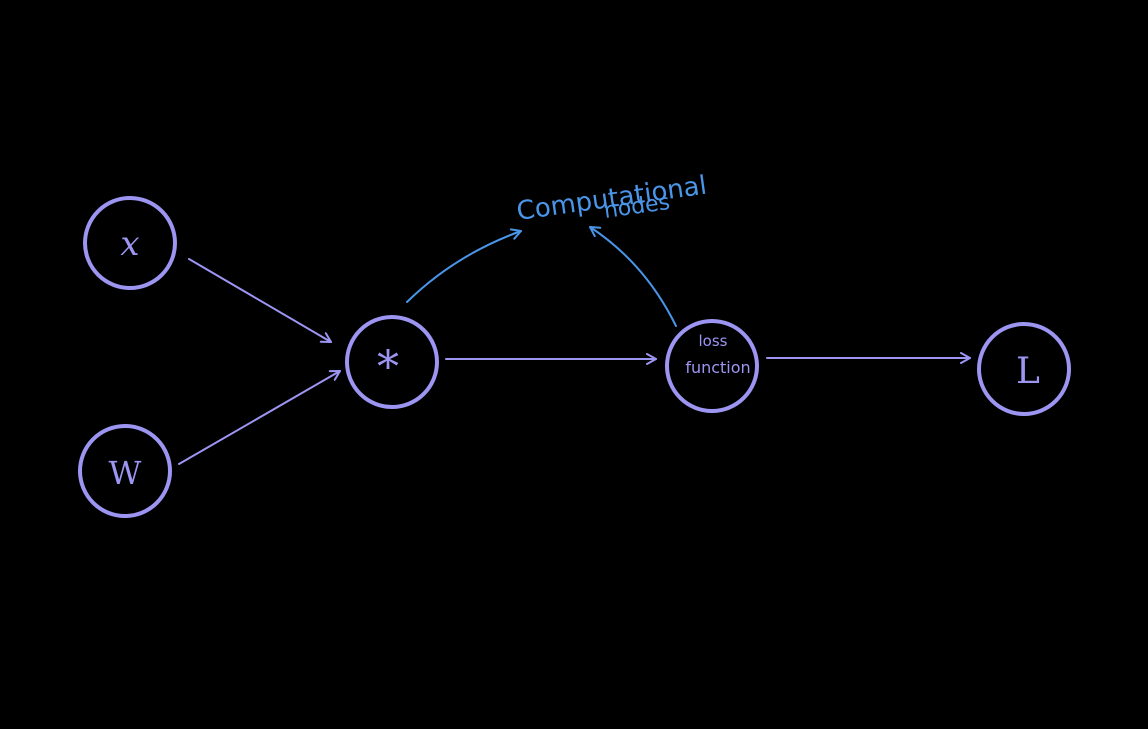 The height and width of the screenshot is (729, 1148). What do you see at coordinates (259, 417) in the screenshot?
I see `edge-w-to-multiply` at bounding box center [259, 417].